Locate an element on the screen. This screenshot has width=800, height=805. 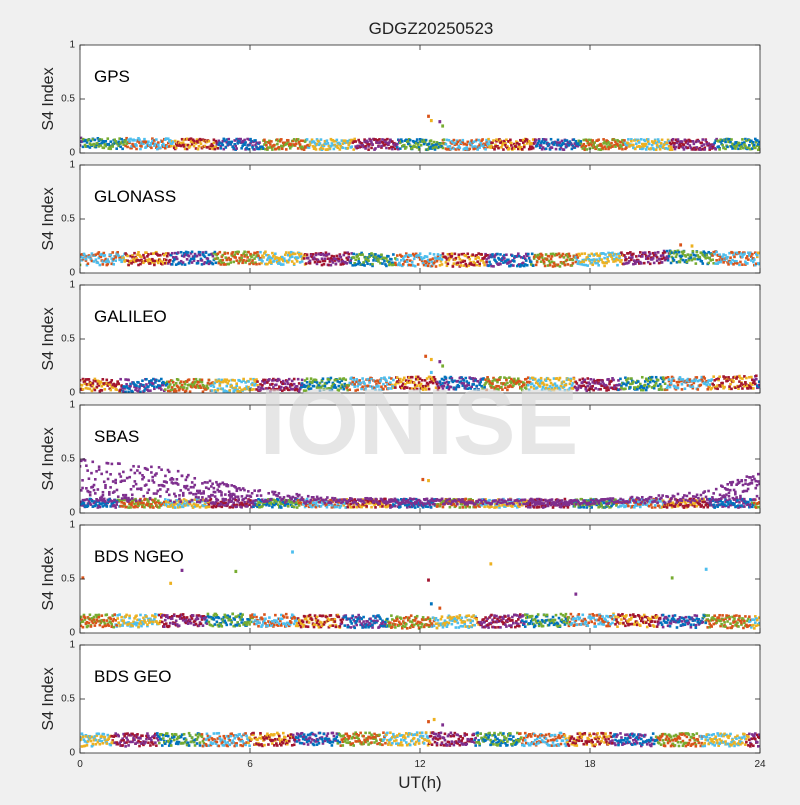
figure-title: GDGZ20250523 is located at coordinates (431, 28).